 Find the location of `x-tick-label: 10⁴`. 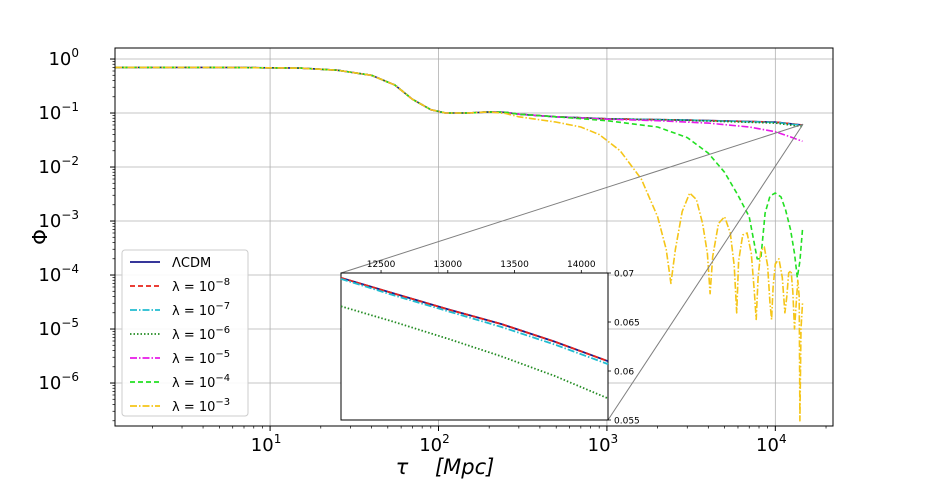

x-tick-label: 10⁴ is located at coordinates (771, 444).